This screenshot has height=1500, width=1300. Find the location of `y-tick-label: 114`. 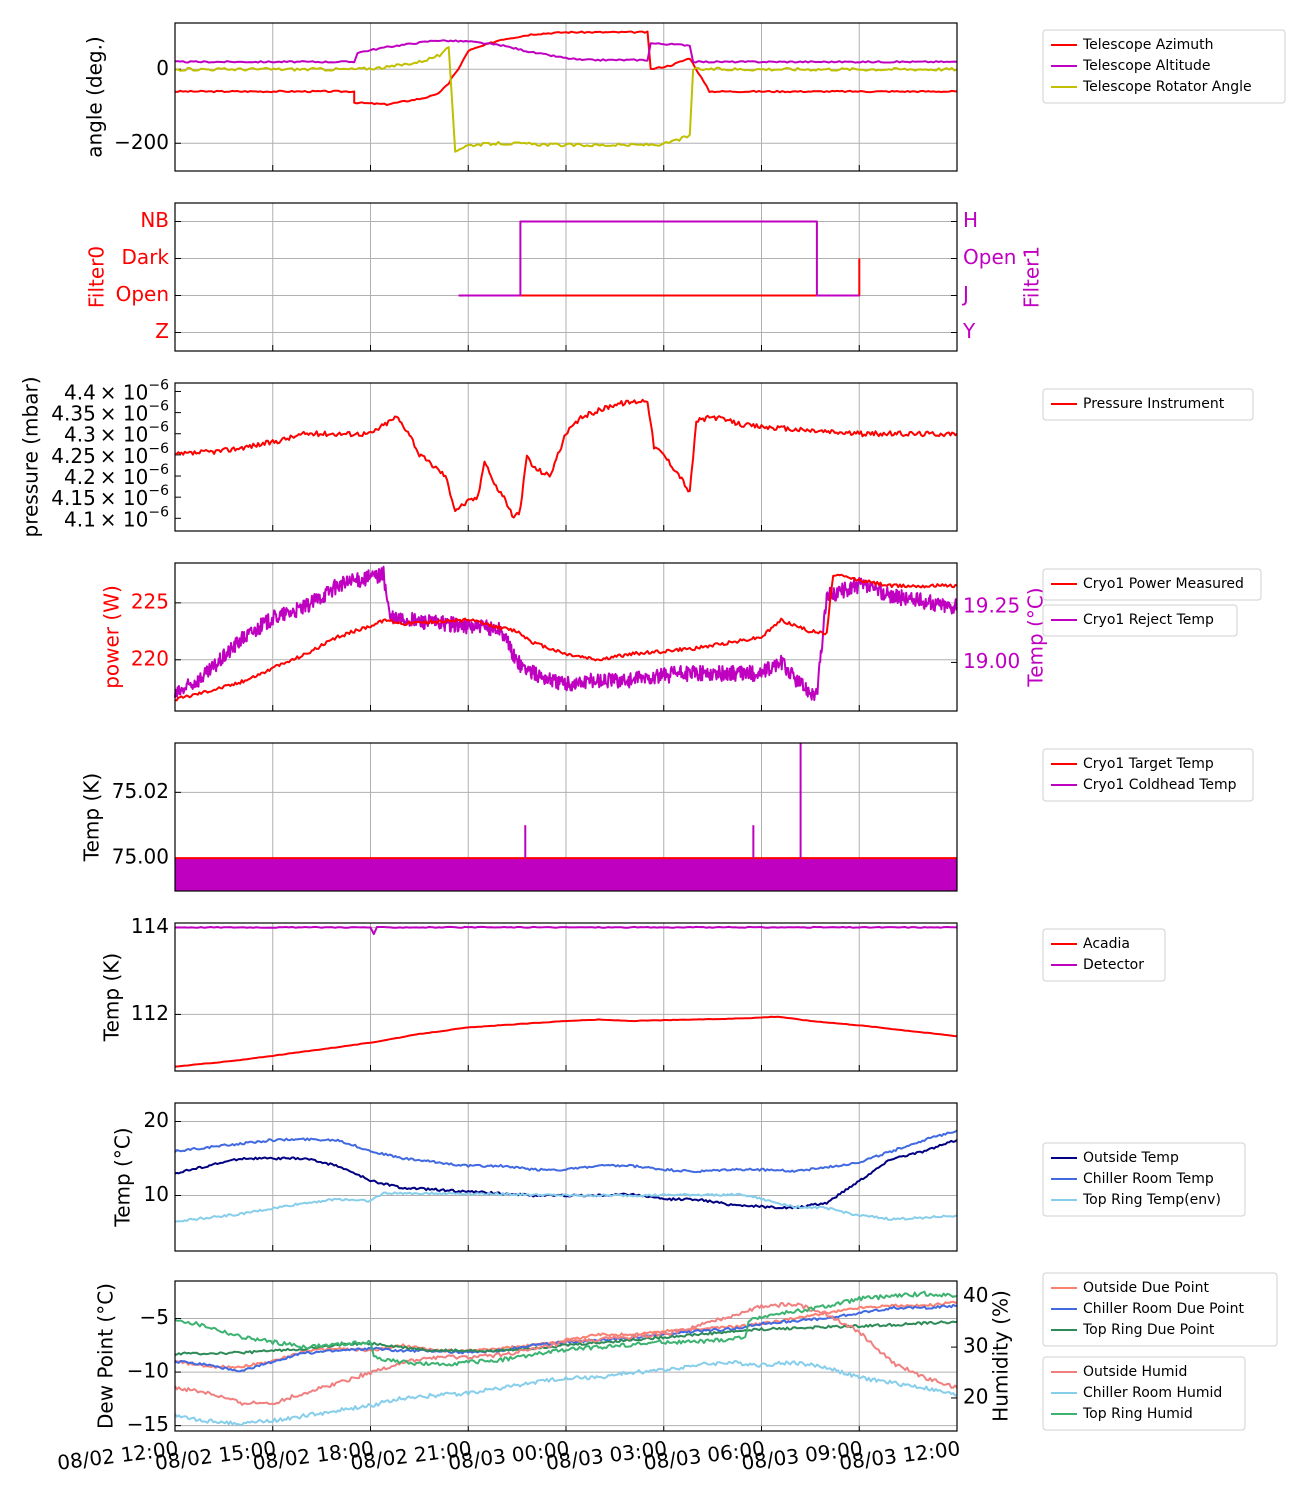

y-tick-label: 114 is located at coordinates (150, 926).